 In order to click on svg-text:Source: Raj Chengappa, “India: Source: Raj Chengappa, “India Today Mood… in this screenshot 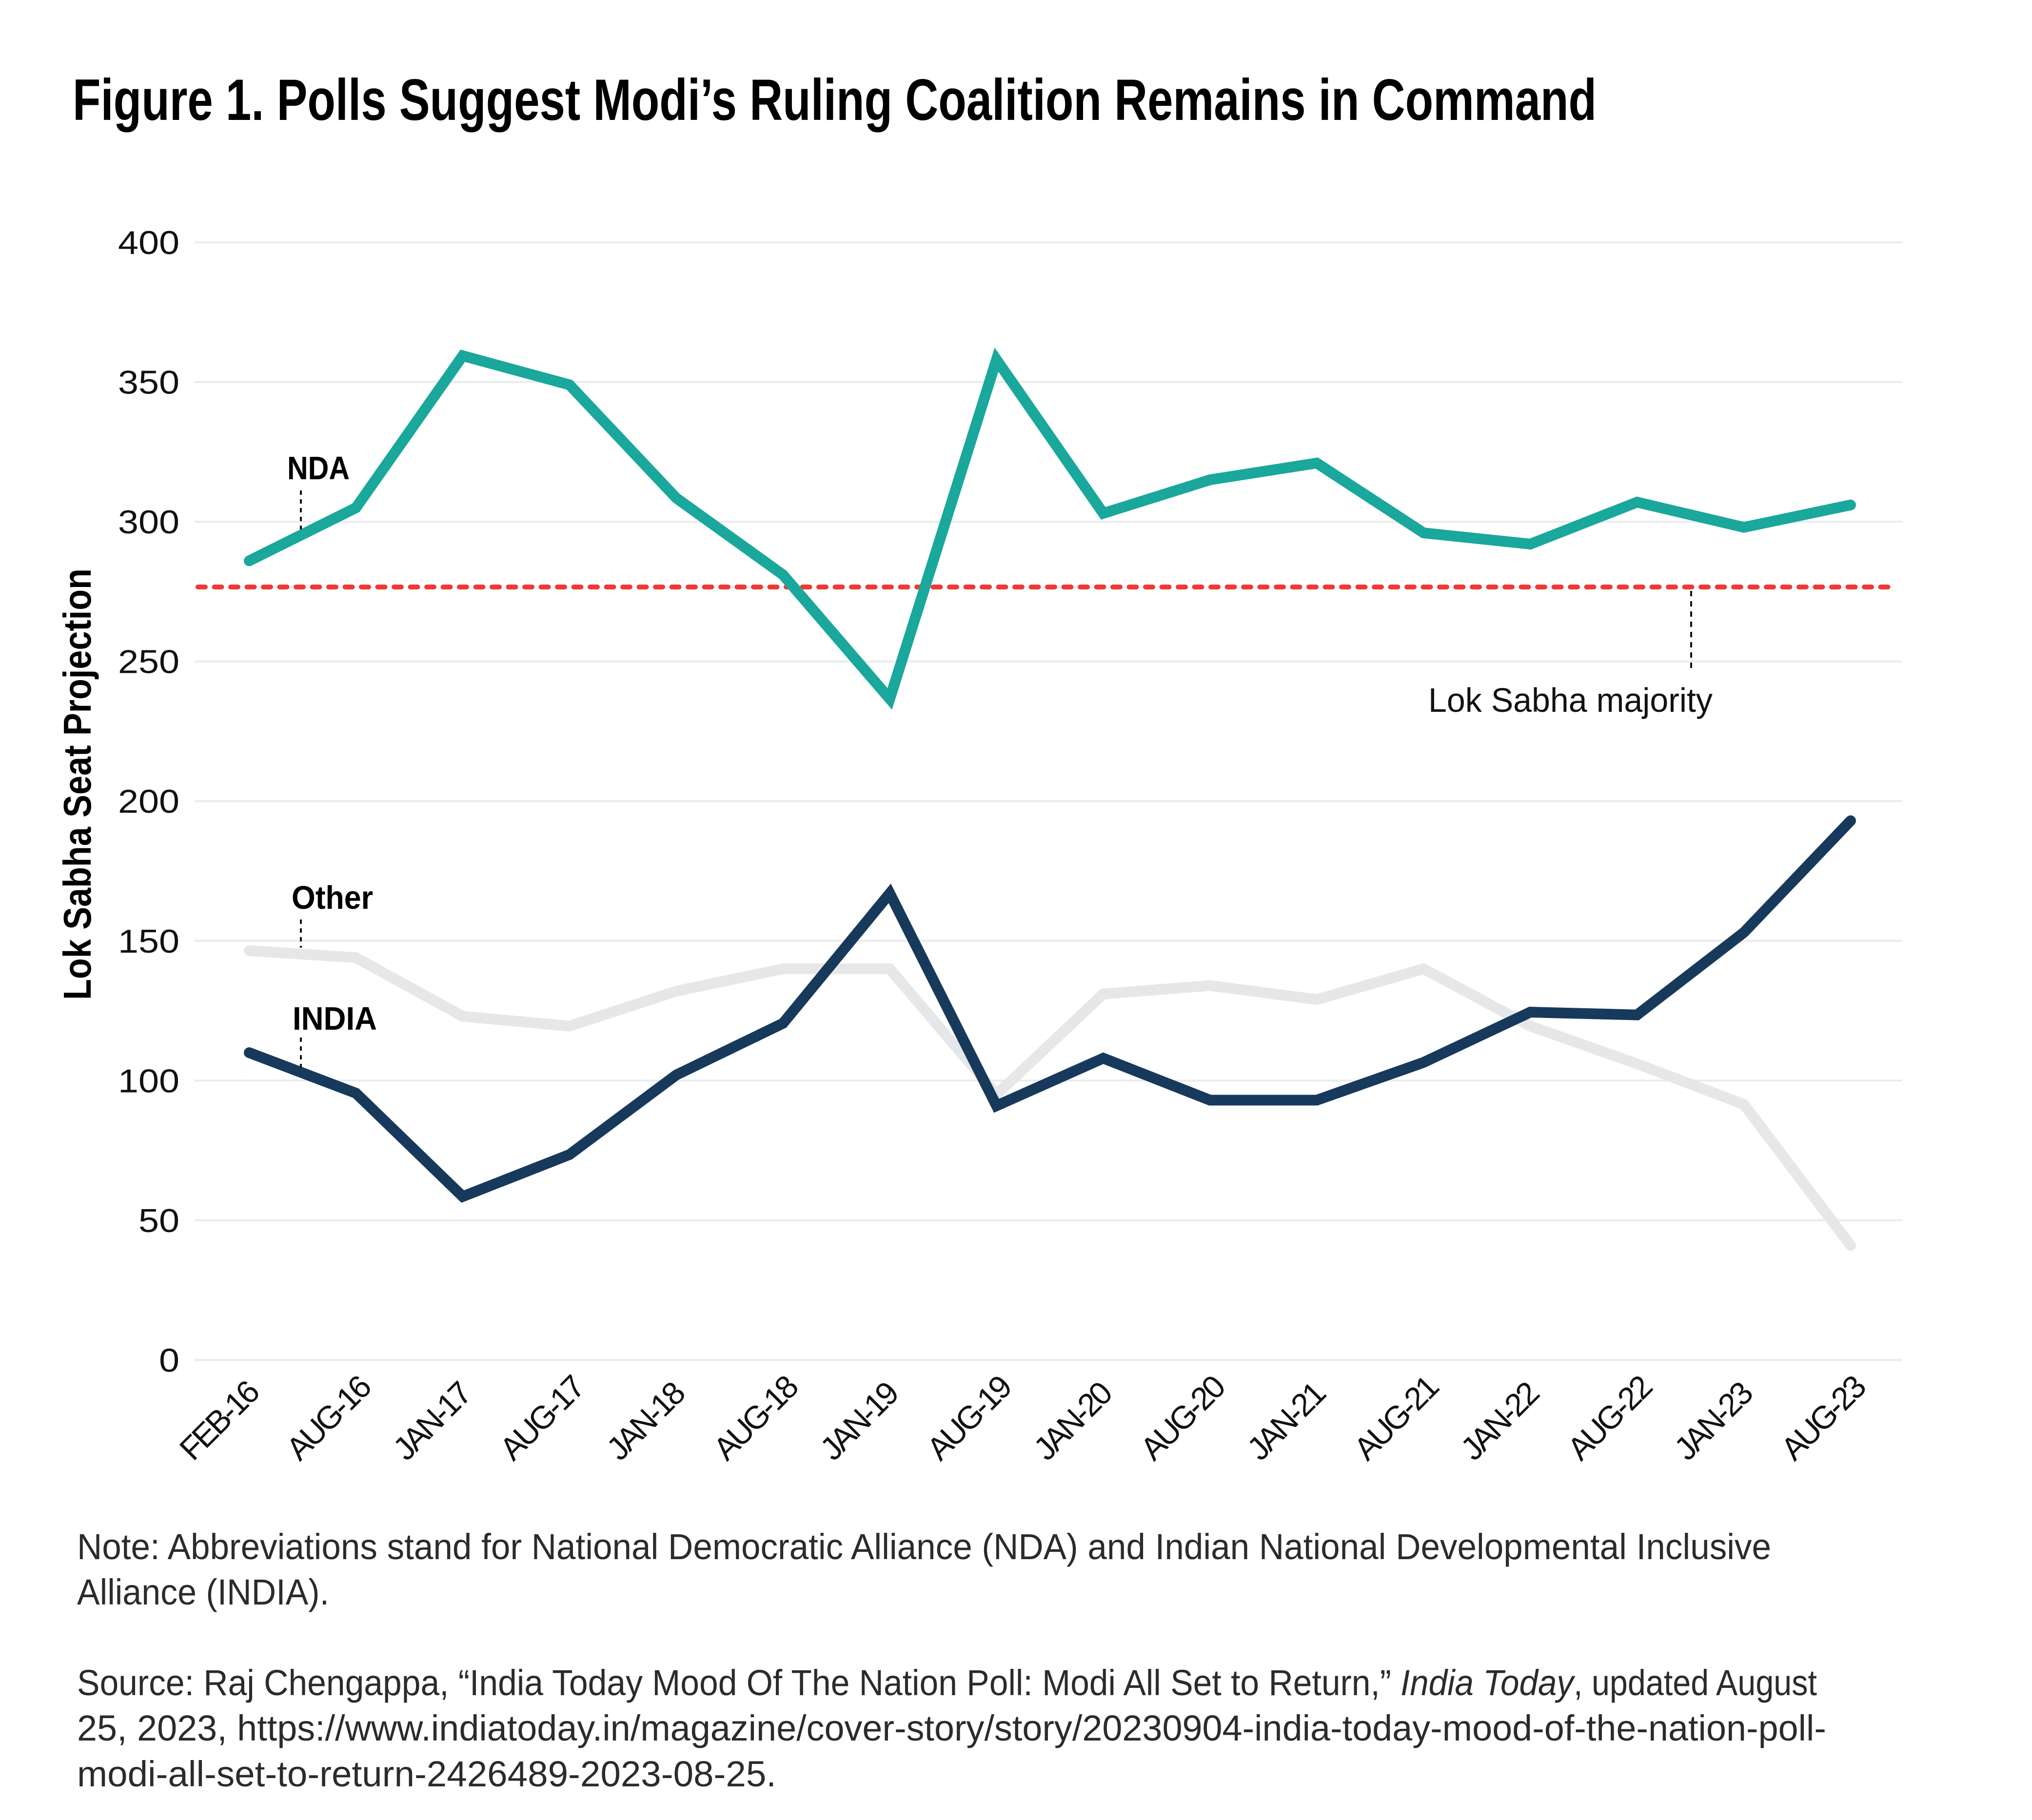, I will do `click(734, 1683)`.